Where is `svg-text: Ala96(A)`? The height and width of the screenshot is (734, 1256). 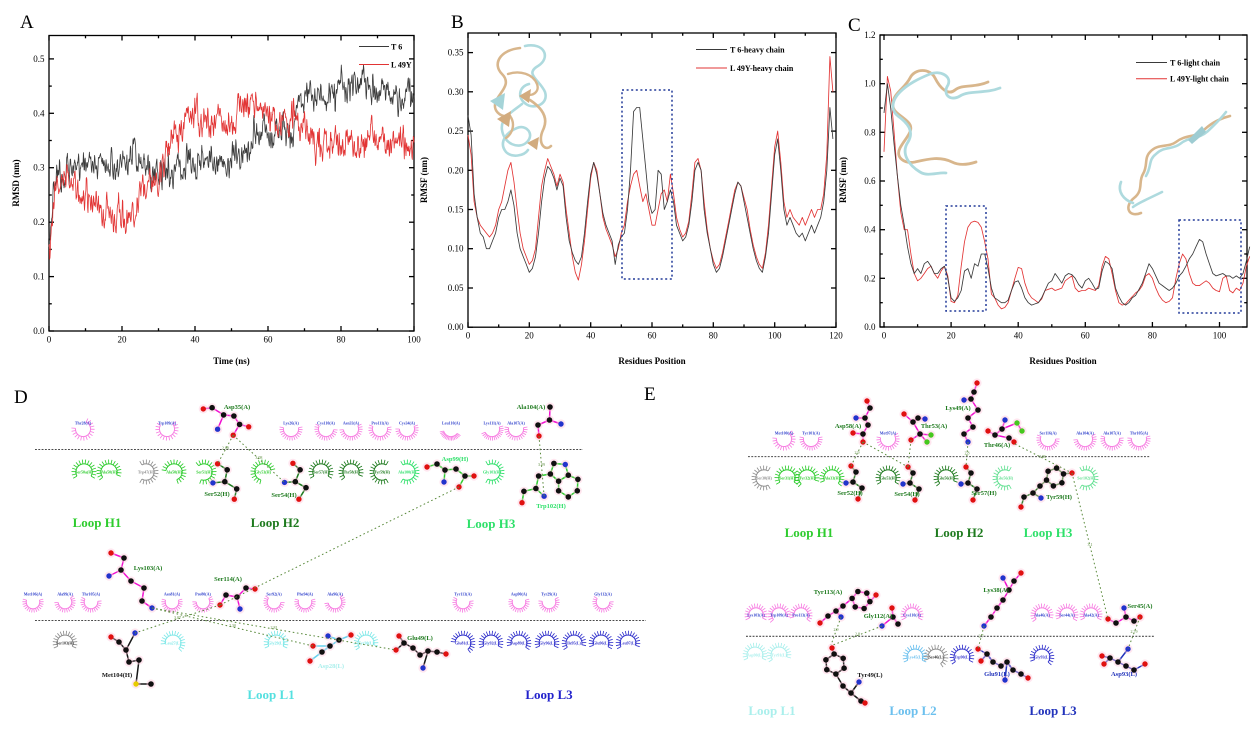 svg-text: Ala96(A) is located at coordinates (335, 594).